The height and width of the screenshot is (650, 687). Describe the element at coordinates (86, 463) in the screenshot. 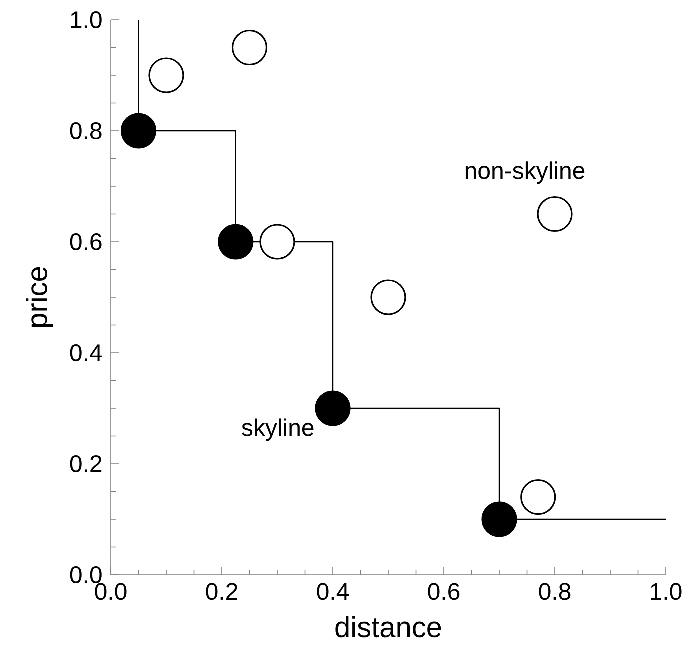

I see `y-tick-label: 0.2` at that location.